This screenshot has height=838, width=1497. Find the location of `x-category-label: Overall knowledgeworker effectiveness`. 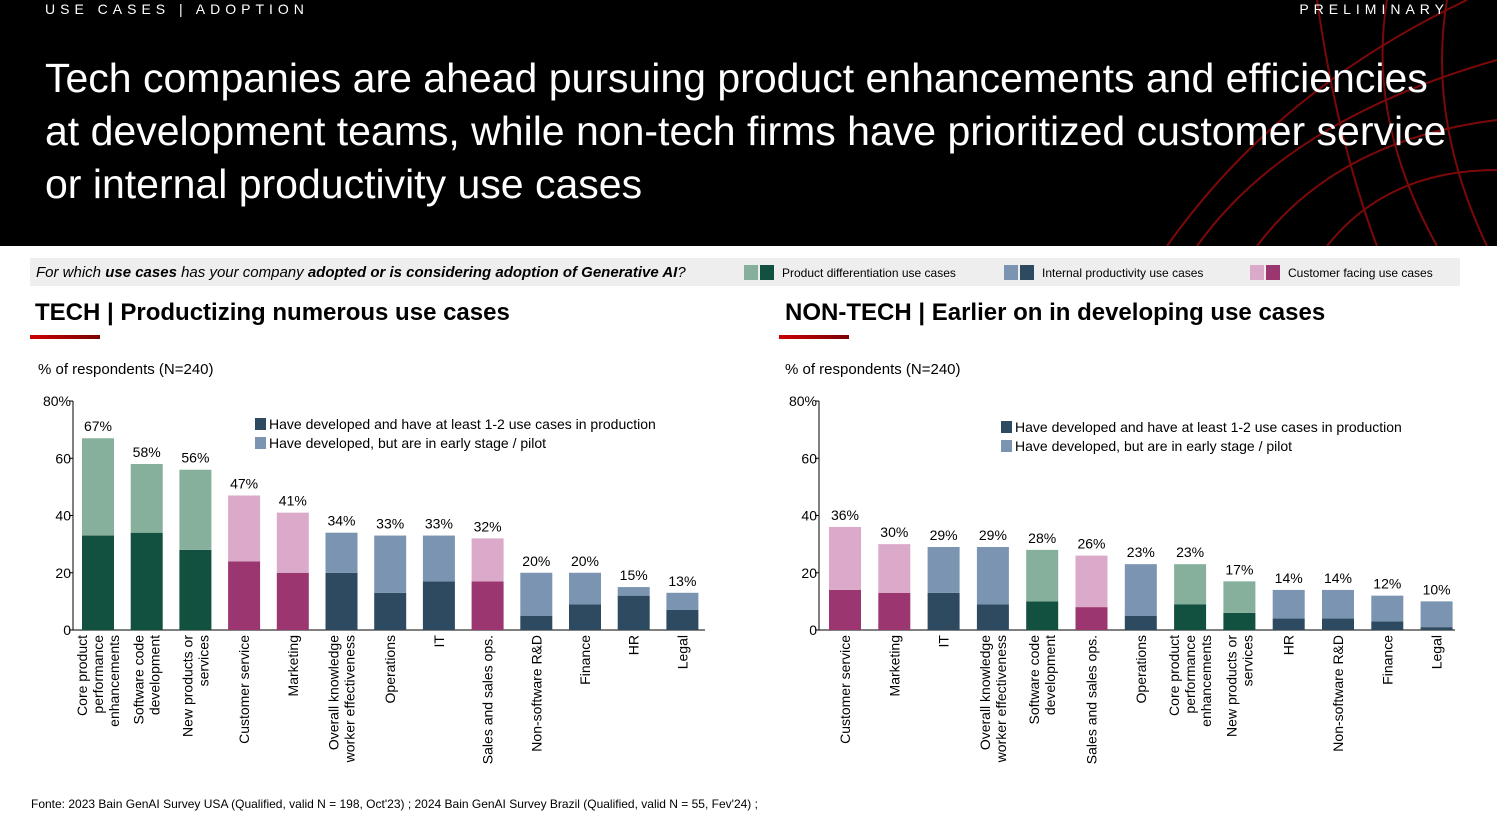

x-category-label: Overall knowledgeworker effectiveness is located at coordinates (342, 699).